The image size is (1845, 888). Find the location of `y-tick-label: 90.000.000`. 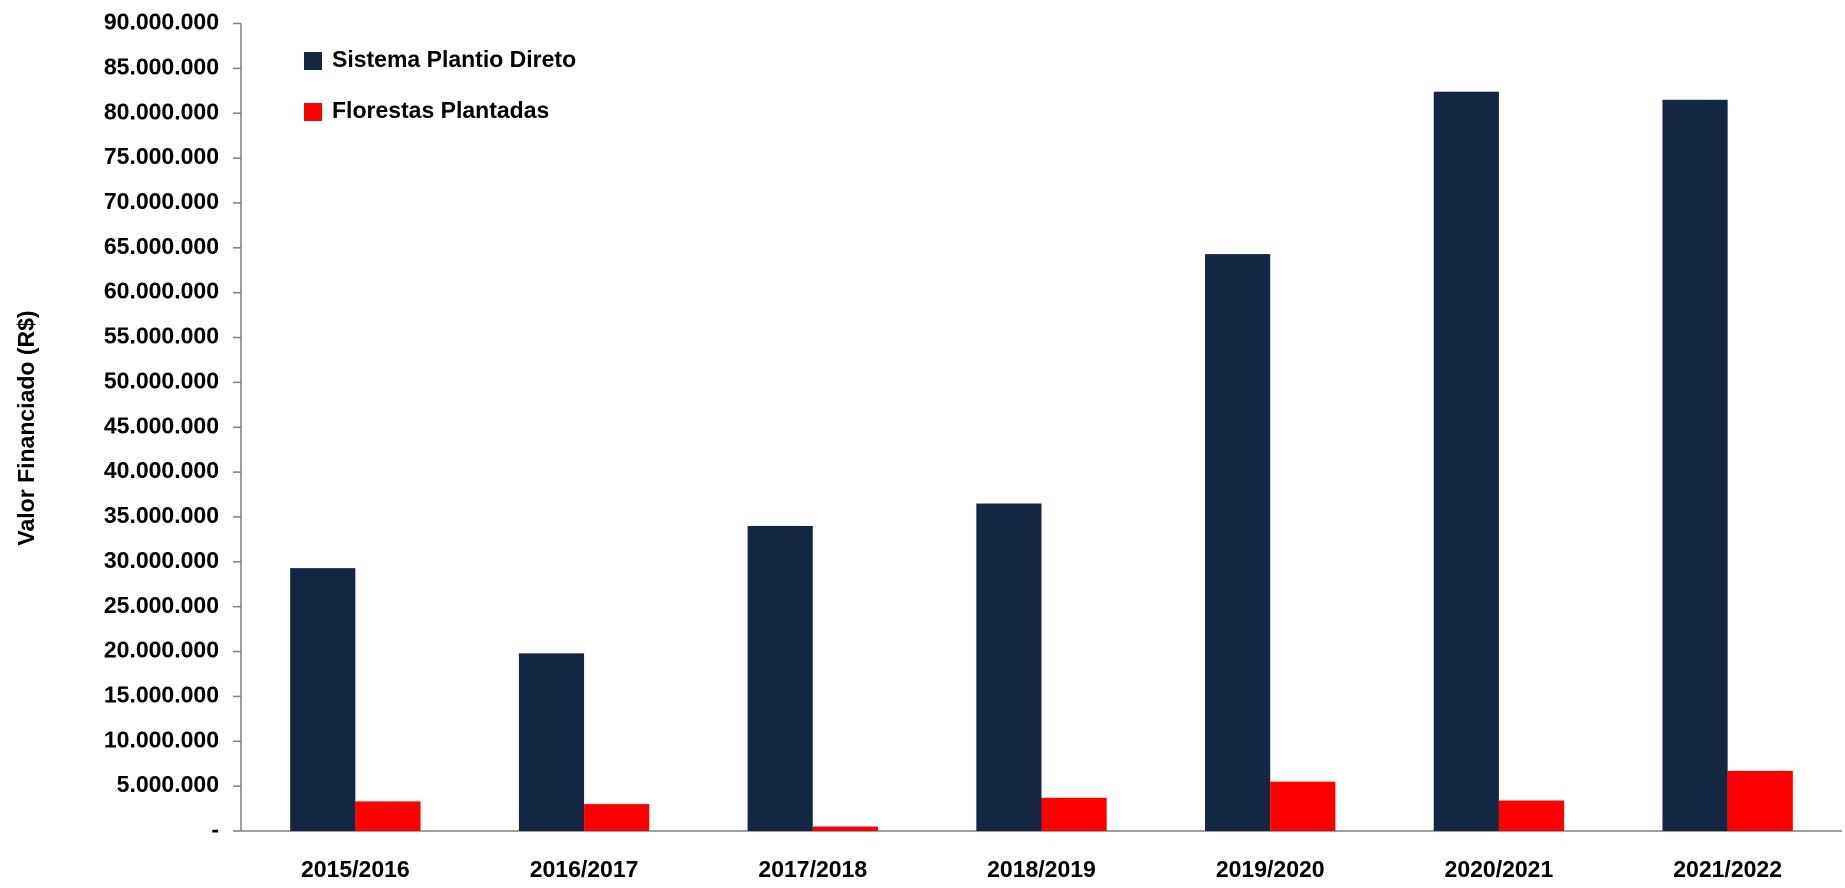

y-tick-label: 90.000.000 is located at coordinates (161, 22).